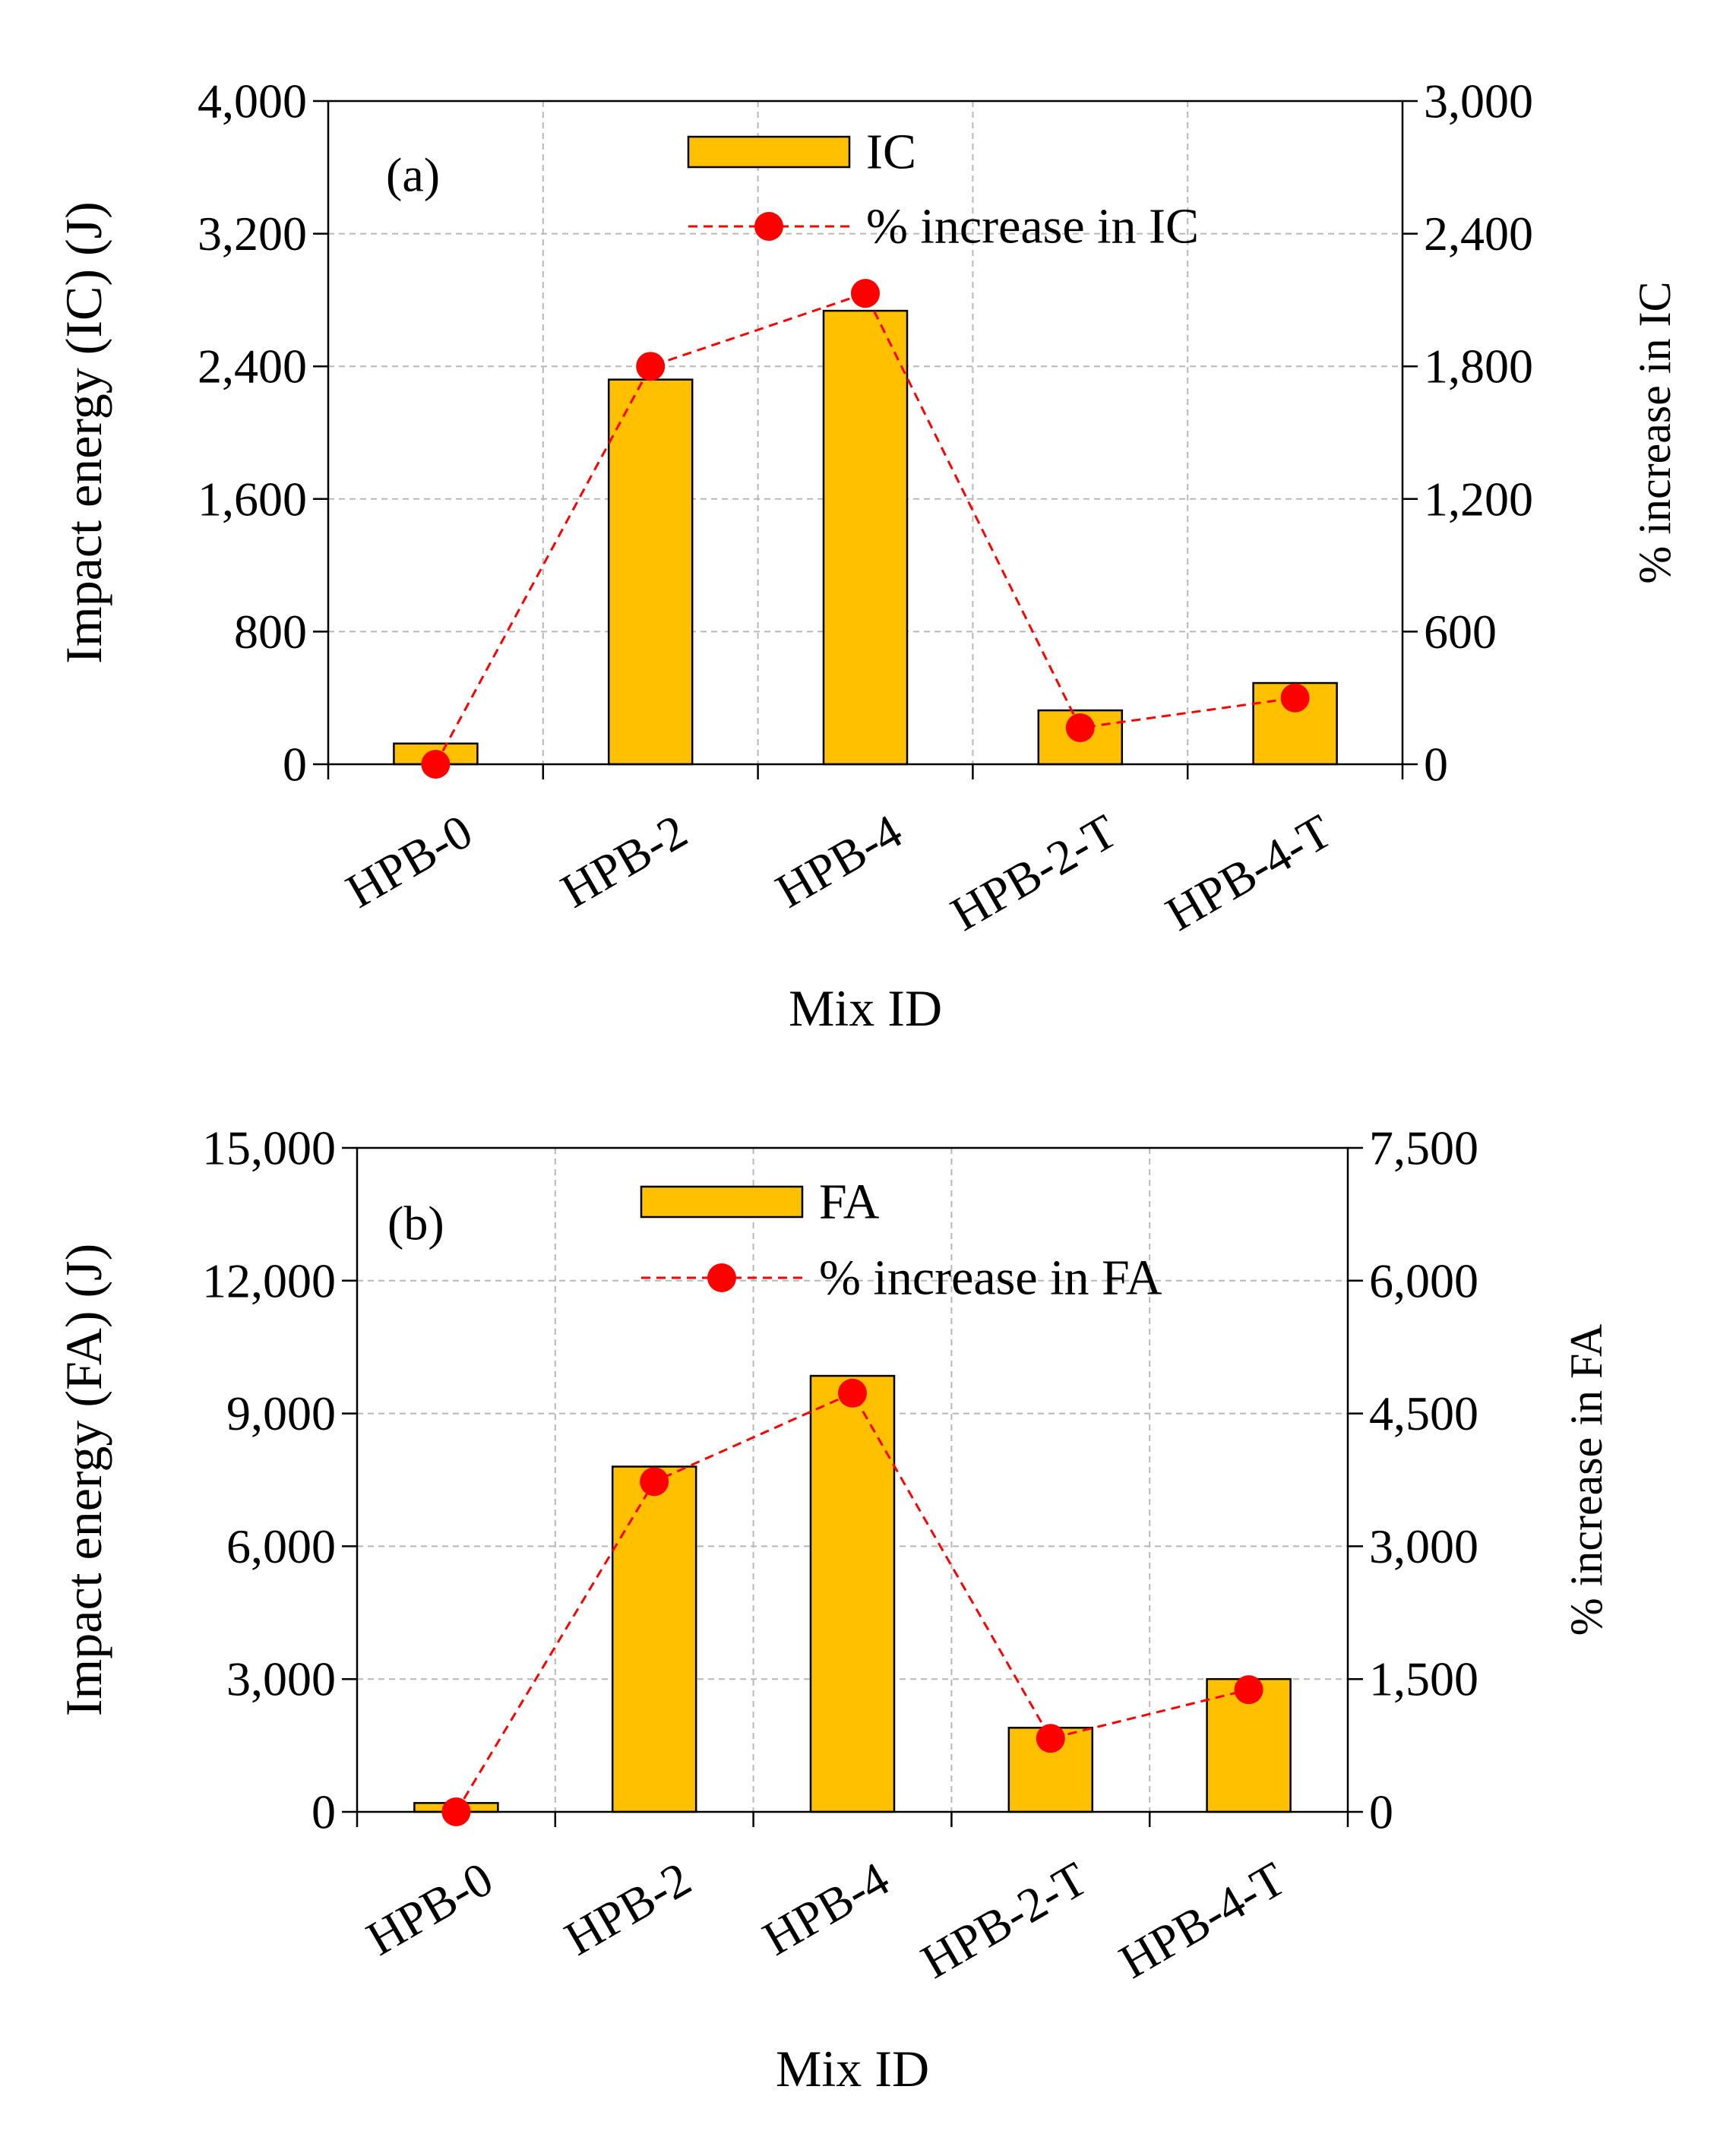  What do you see at coordinates (281, 1413) in the screenshot?
I see `y-tick-label-left: 9,000` at bounding box center [281, 1413].